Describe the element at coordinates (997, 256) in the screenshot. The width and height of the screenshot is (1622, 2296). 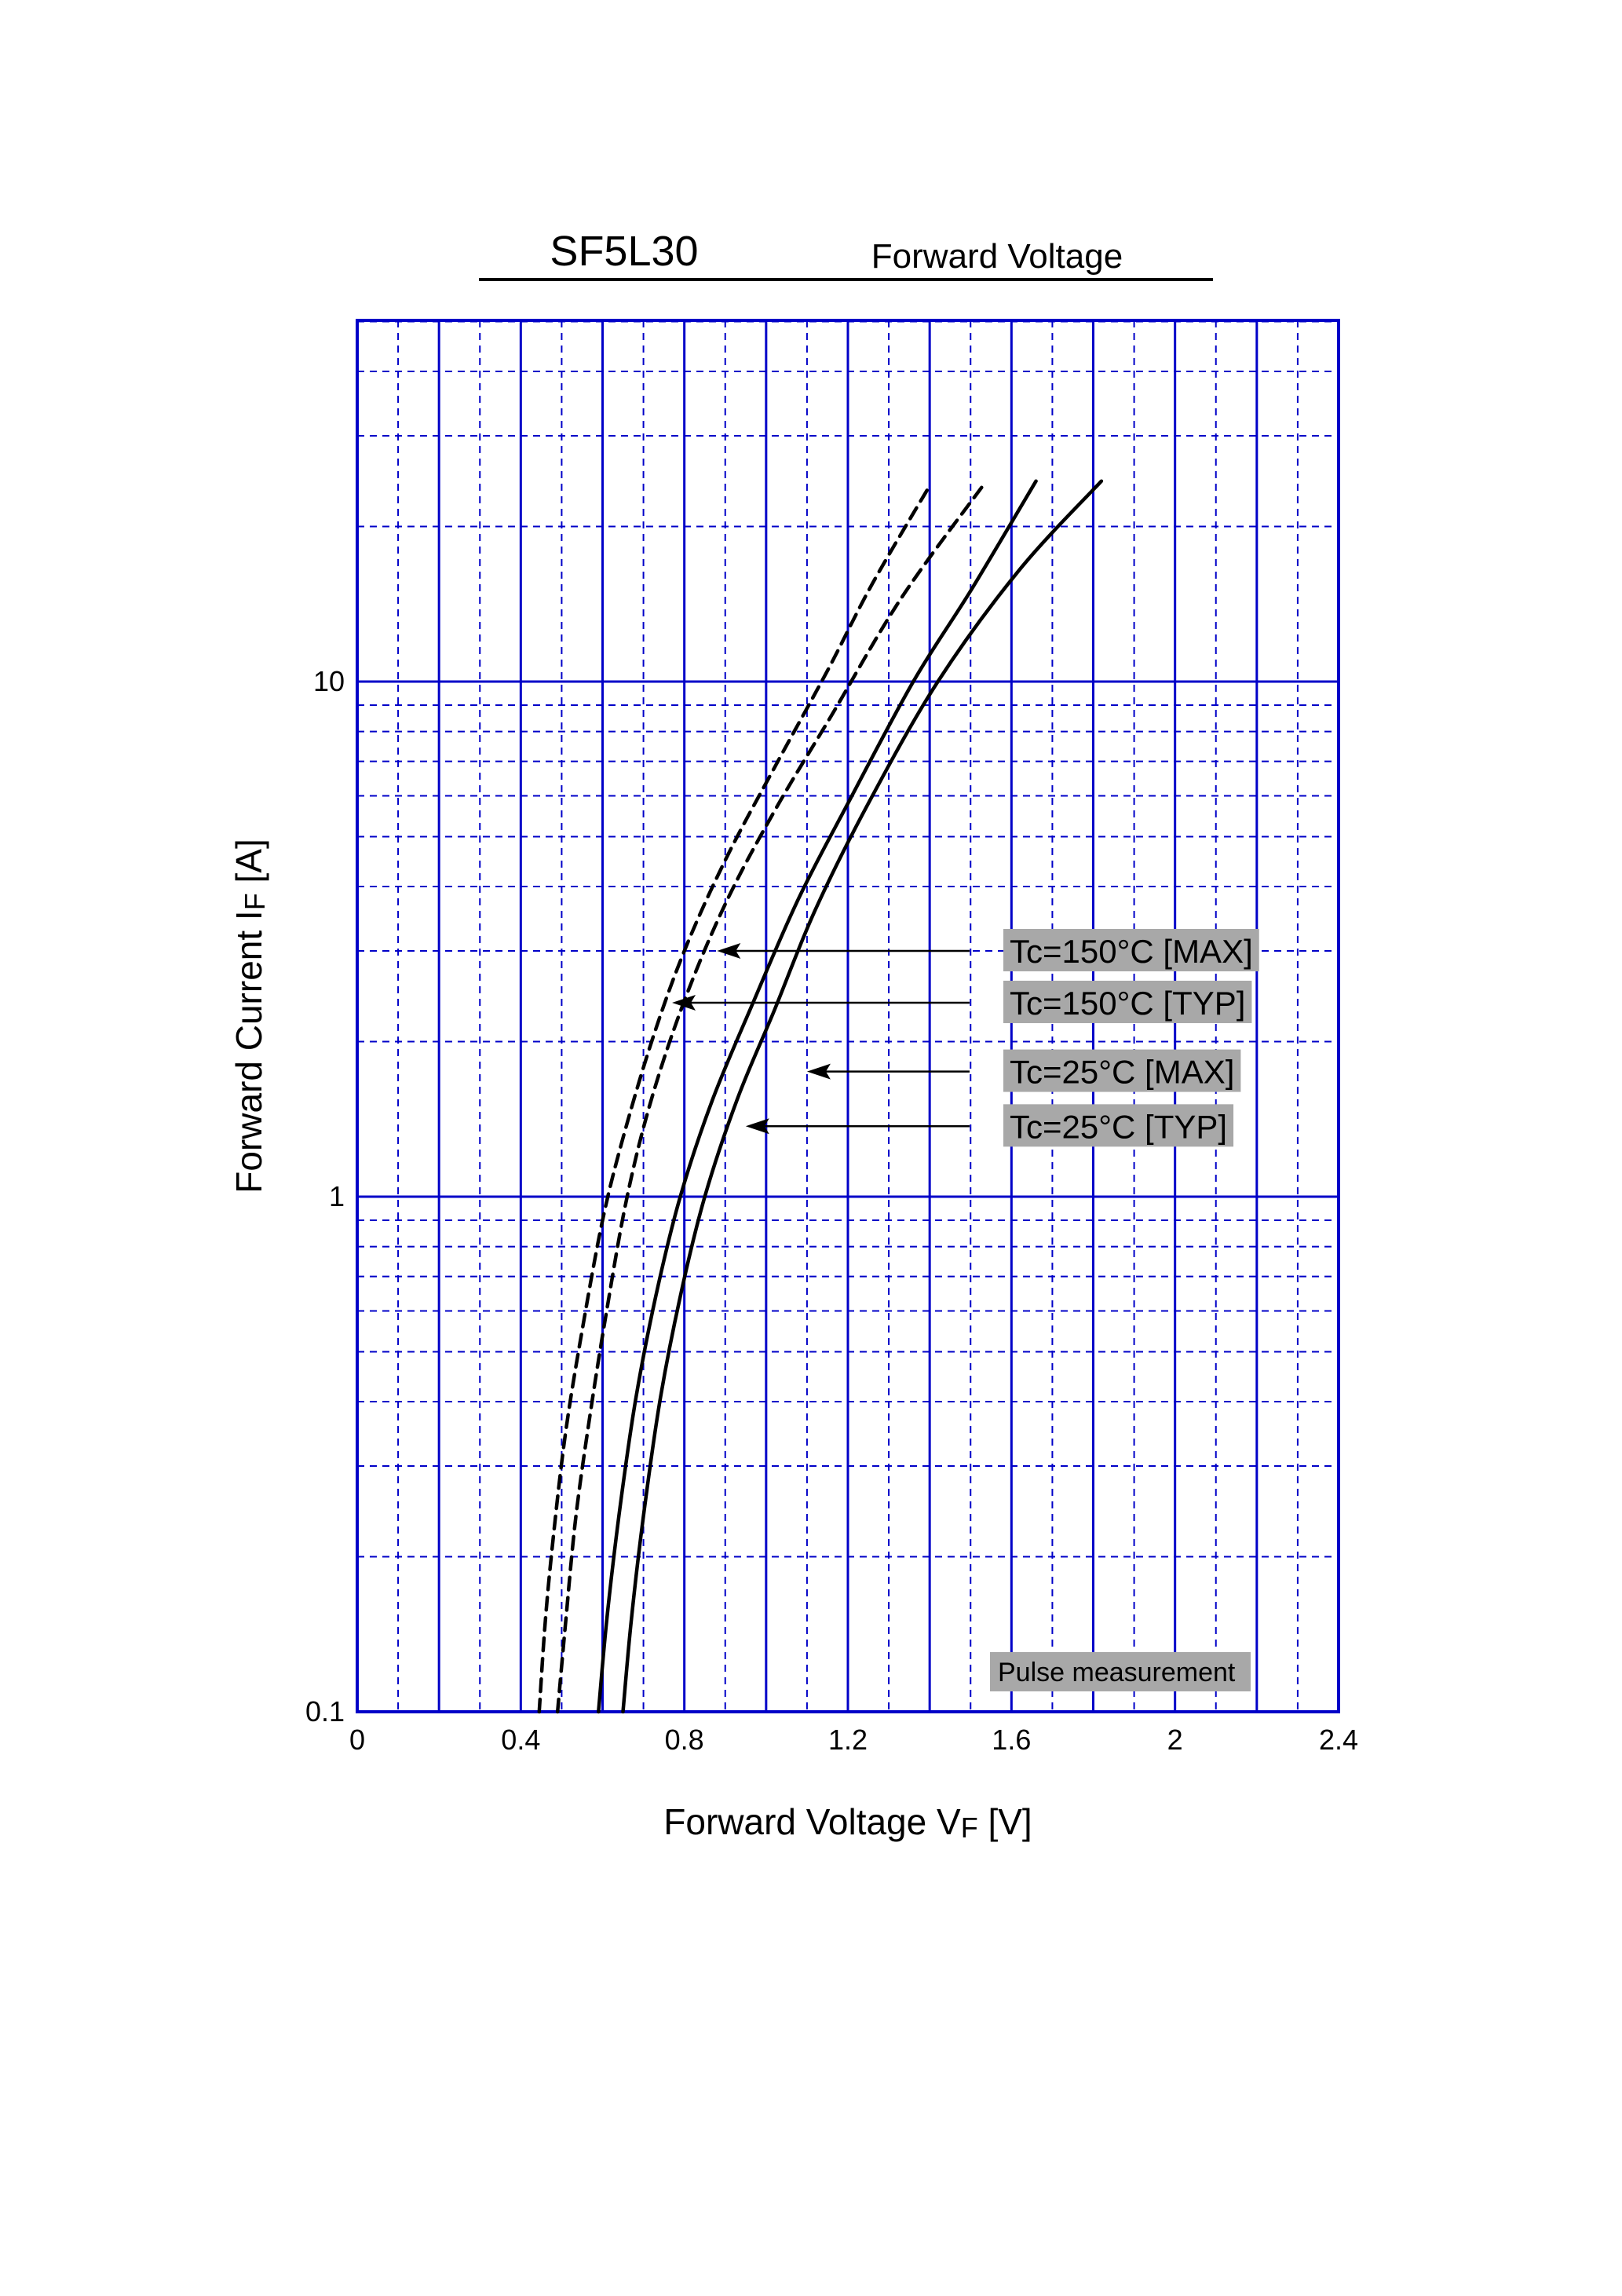
I see `chart-title: Forward Voltage` at that location.